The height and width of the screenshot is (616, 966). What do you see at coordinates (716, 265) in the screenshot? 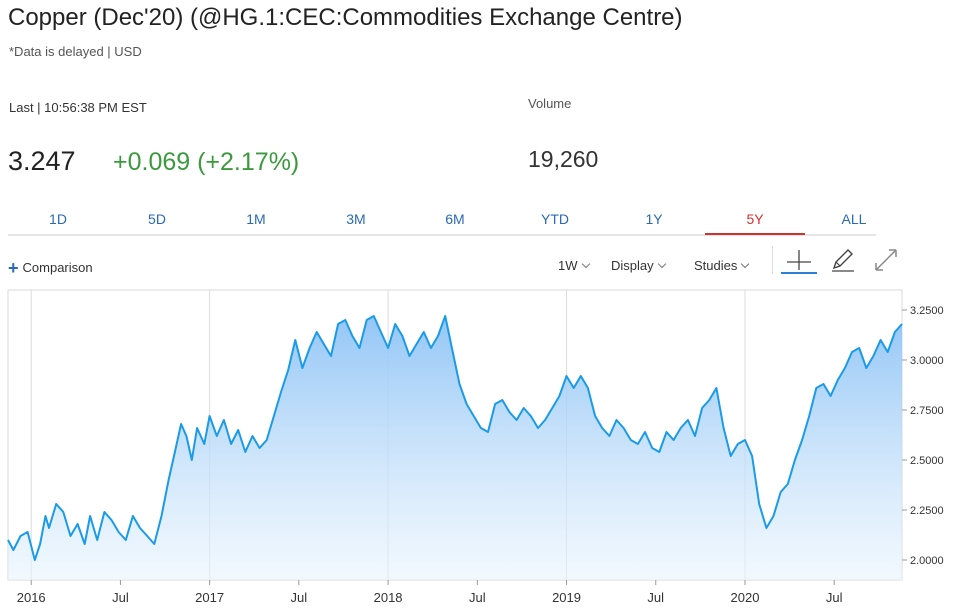
I see `studies-label: Studies` at bounding box center [716, 265].